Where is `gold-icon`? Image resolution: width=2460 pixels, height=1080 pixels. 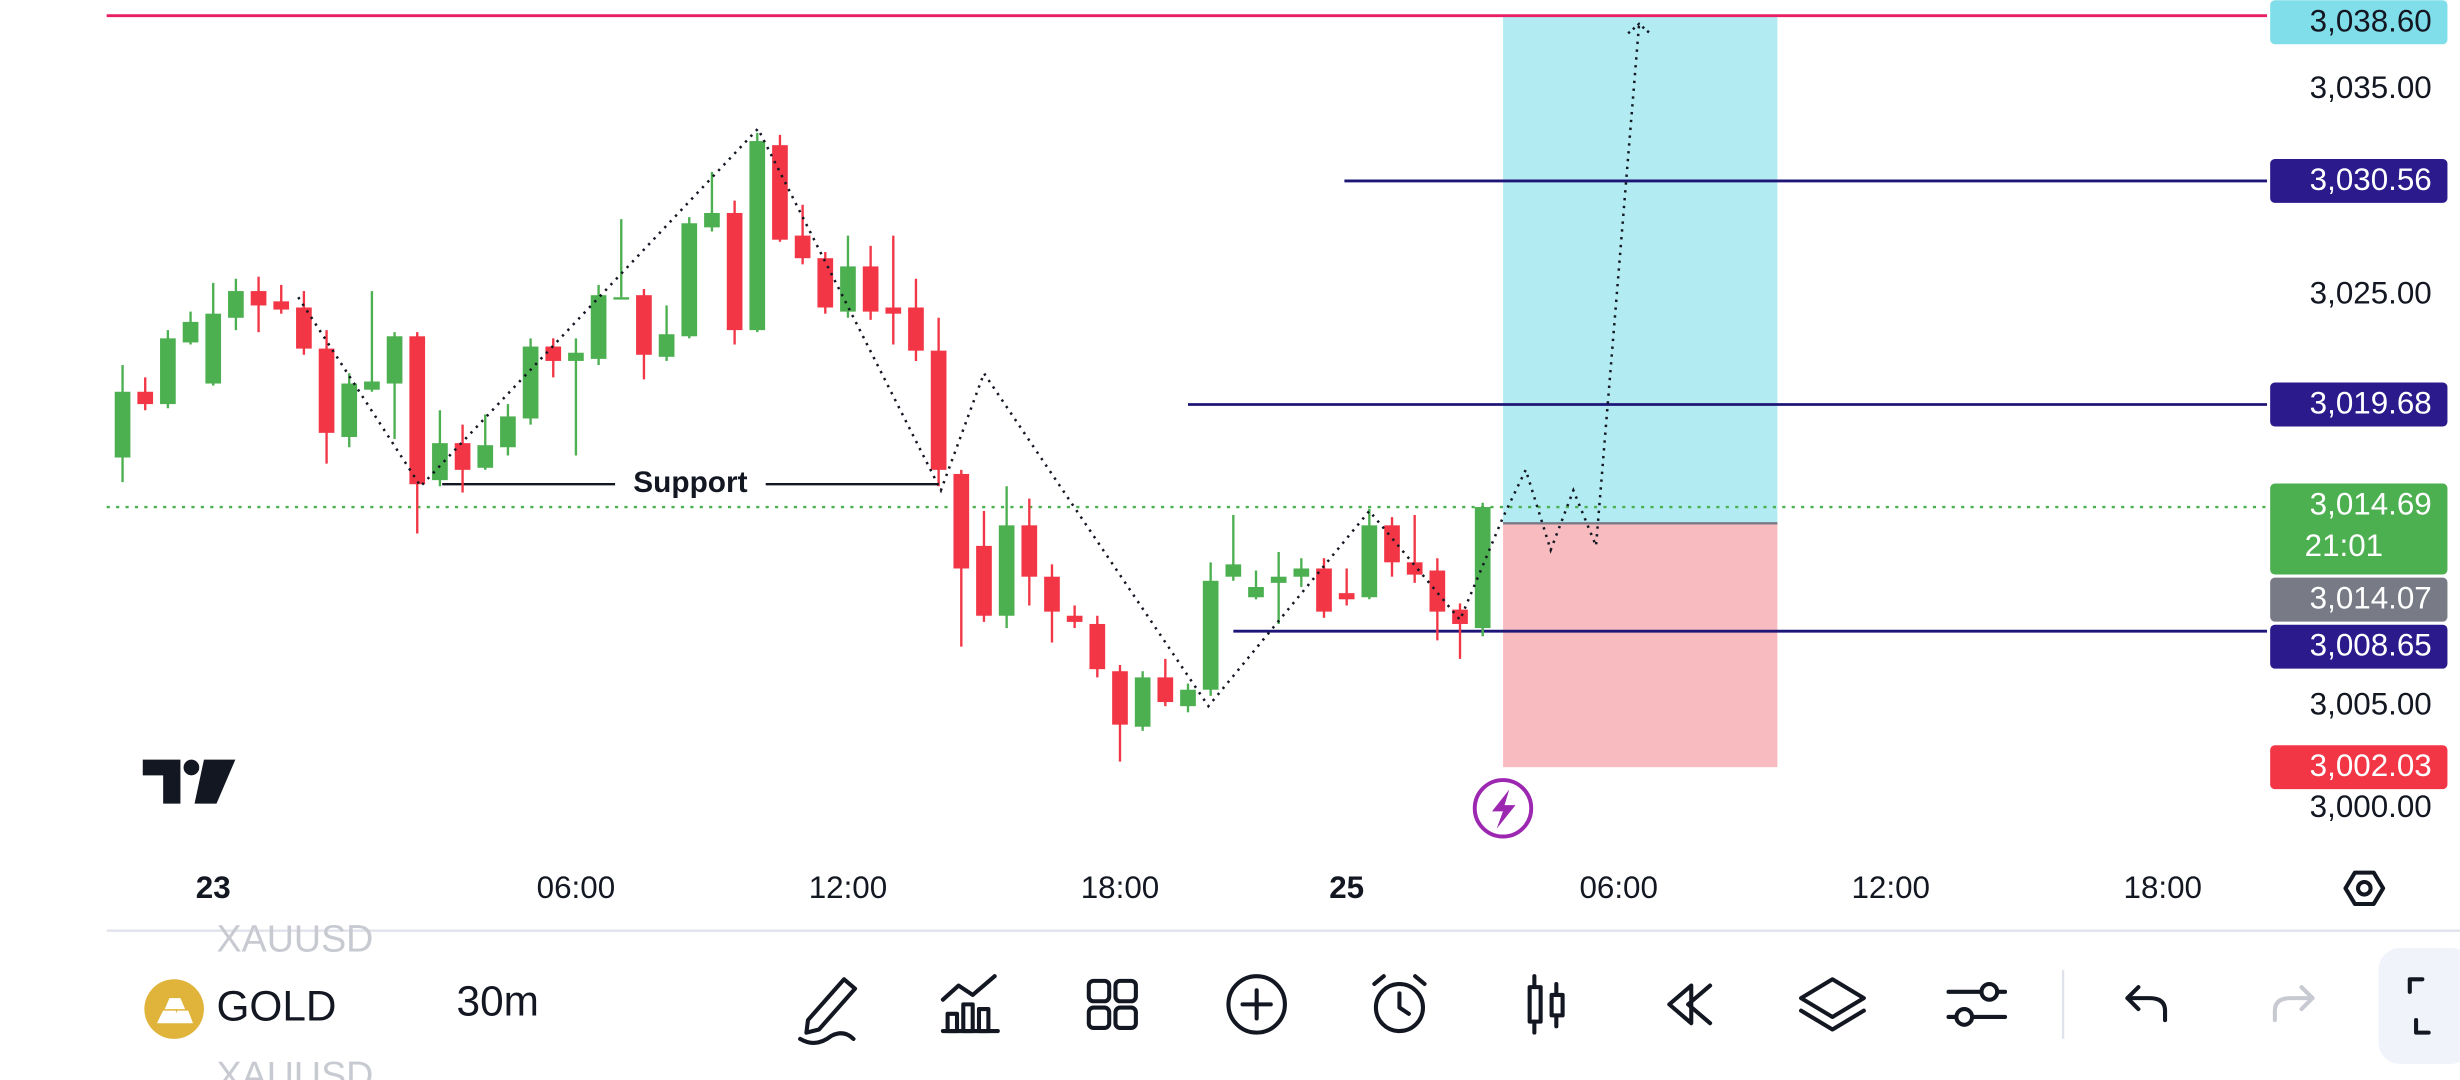 gold-icon is located at coordinates (174, 1009).